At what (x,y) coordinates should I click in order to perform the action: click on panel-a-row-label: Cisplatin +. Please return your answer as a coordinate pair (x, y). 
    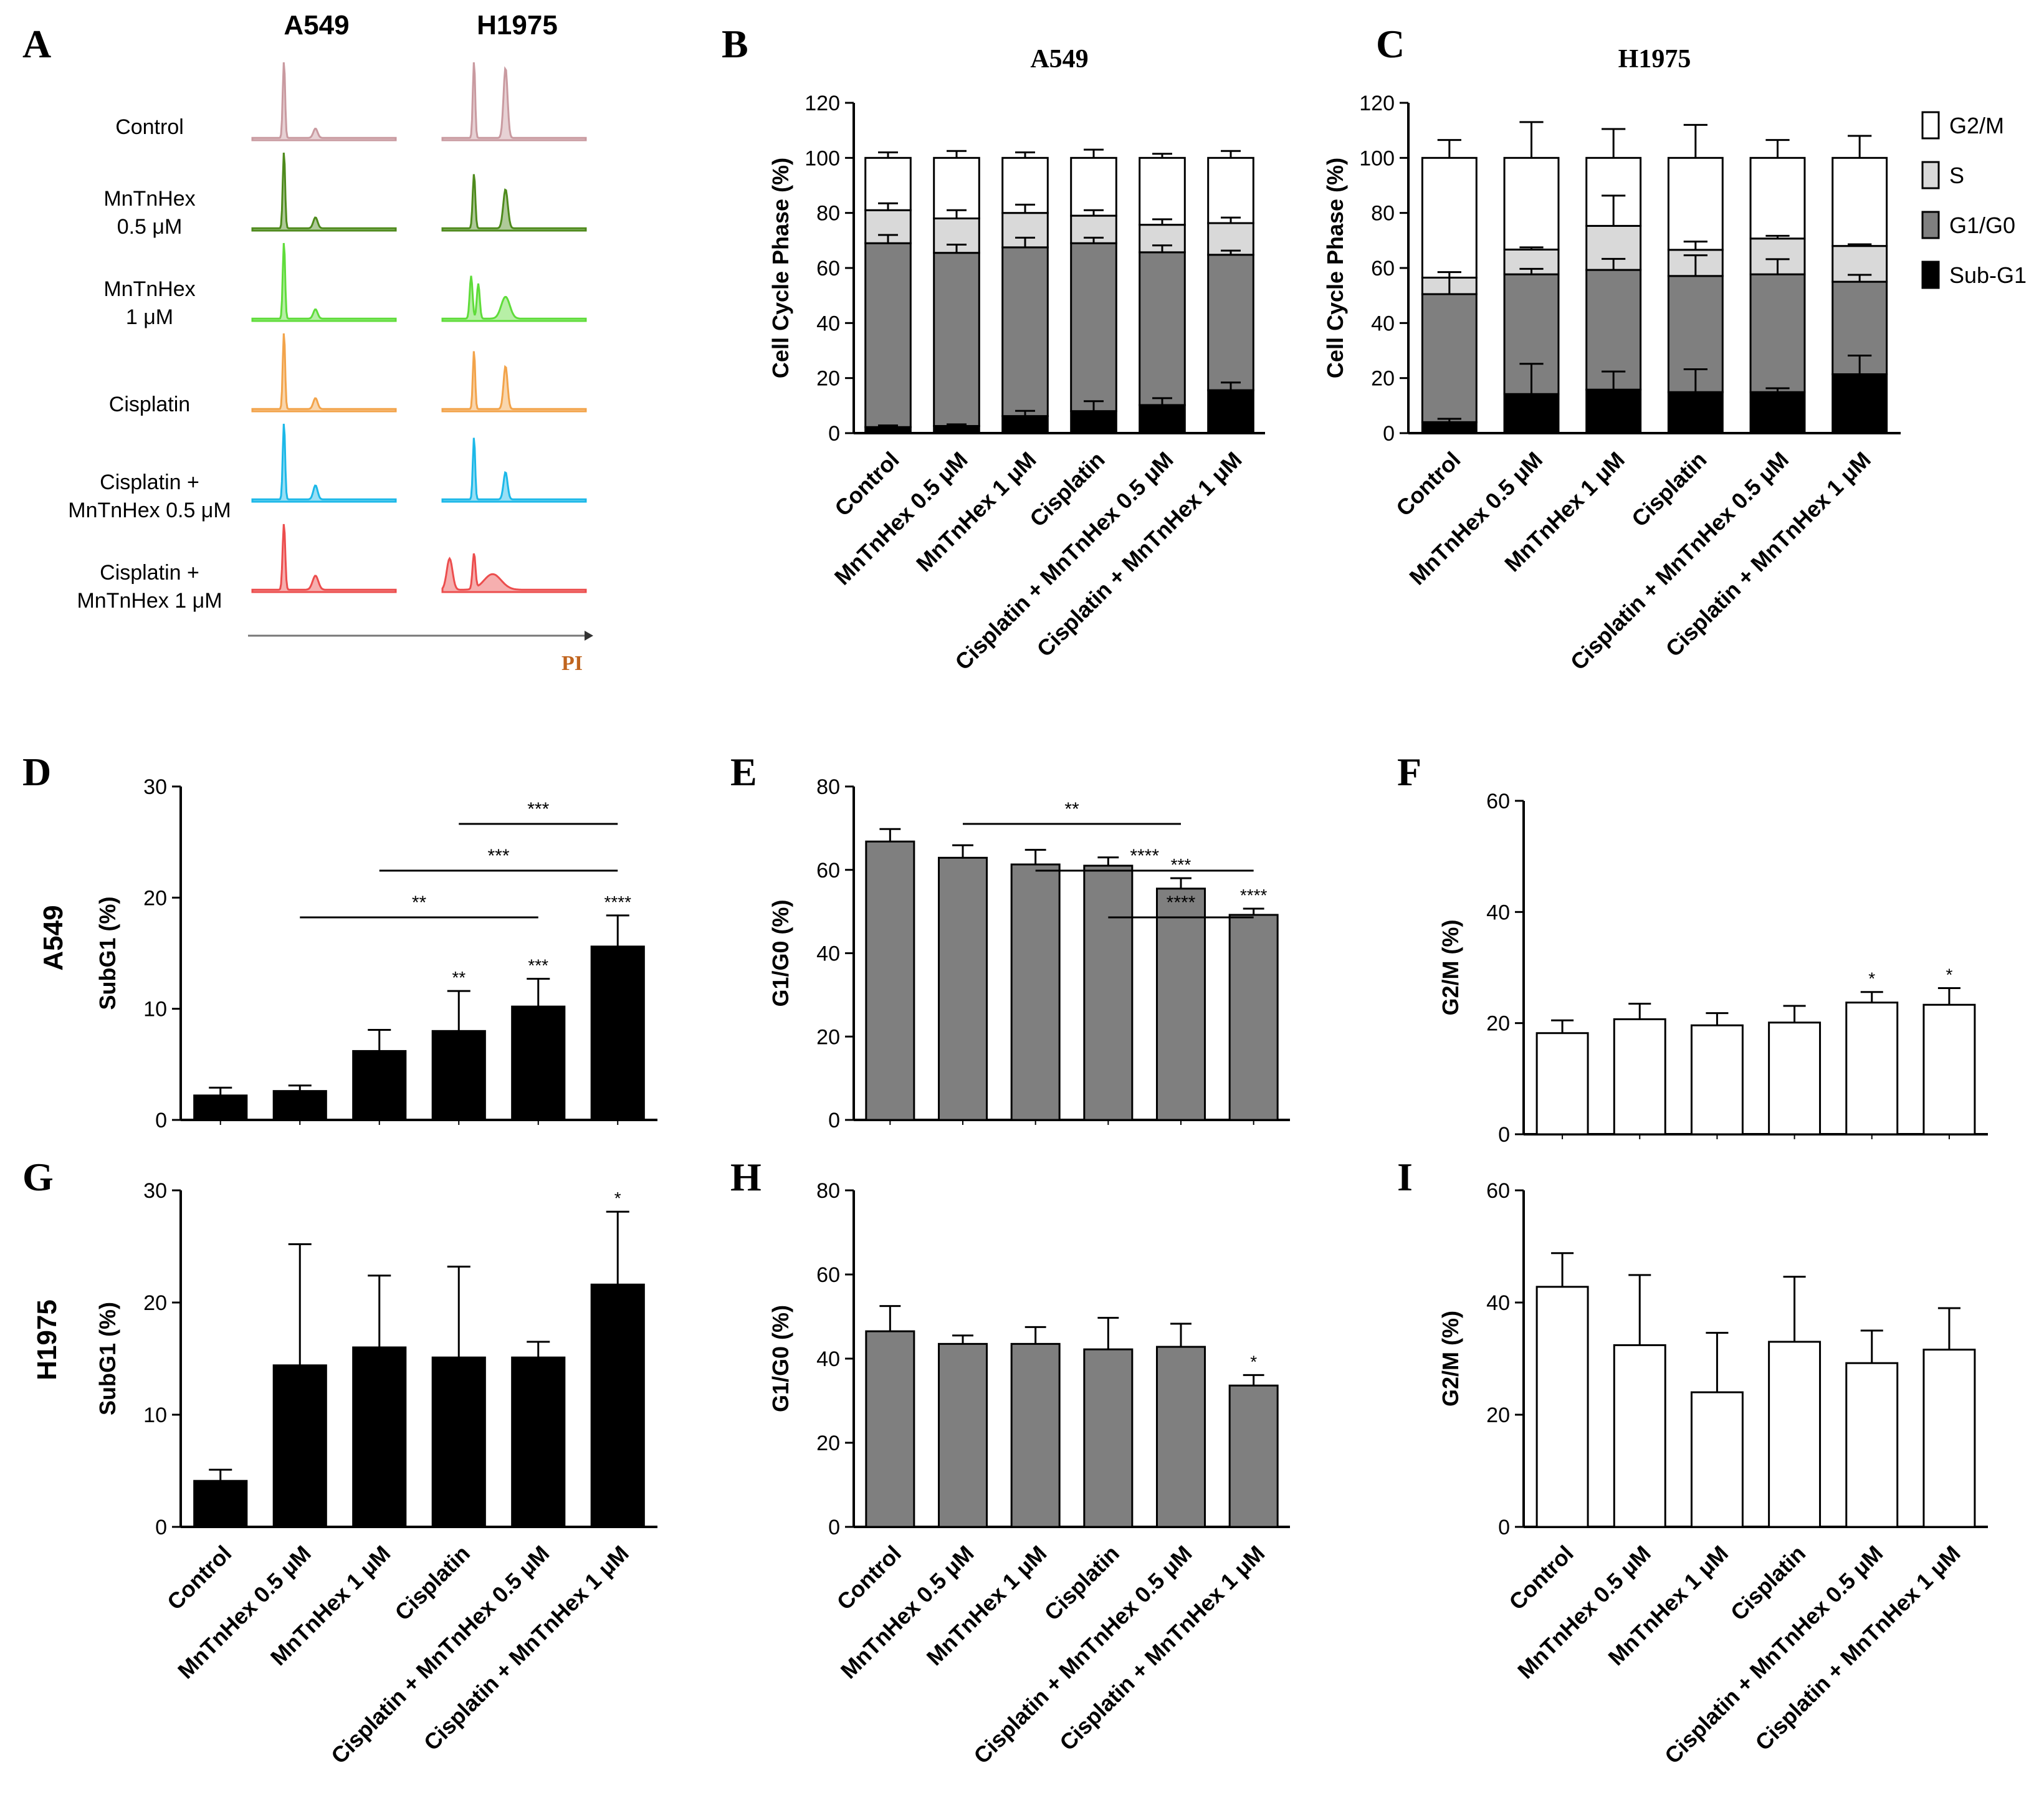
    Looking at the image, I should click on (149, 573).